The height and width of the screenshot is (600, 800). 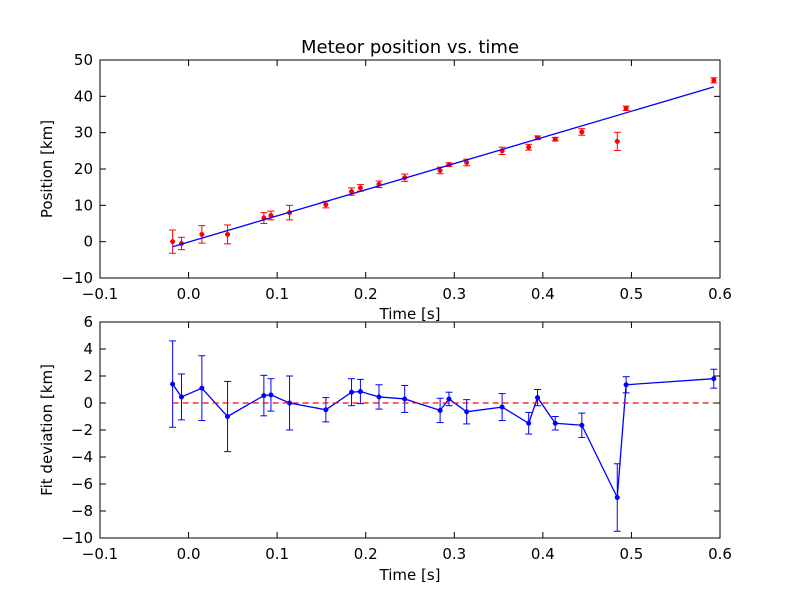 What do you see at coordinates (82, 484) in the screenshot?
I see `deviation-ytick-label: −6` at bounding box center [82, 484].